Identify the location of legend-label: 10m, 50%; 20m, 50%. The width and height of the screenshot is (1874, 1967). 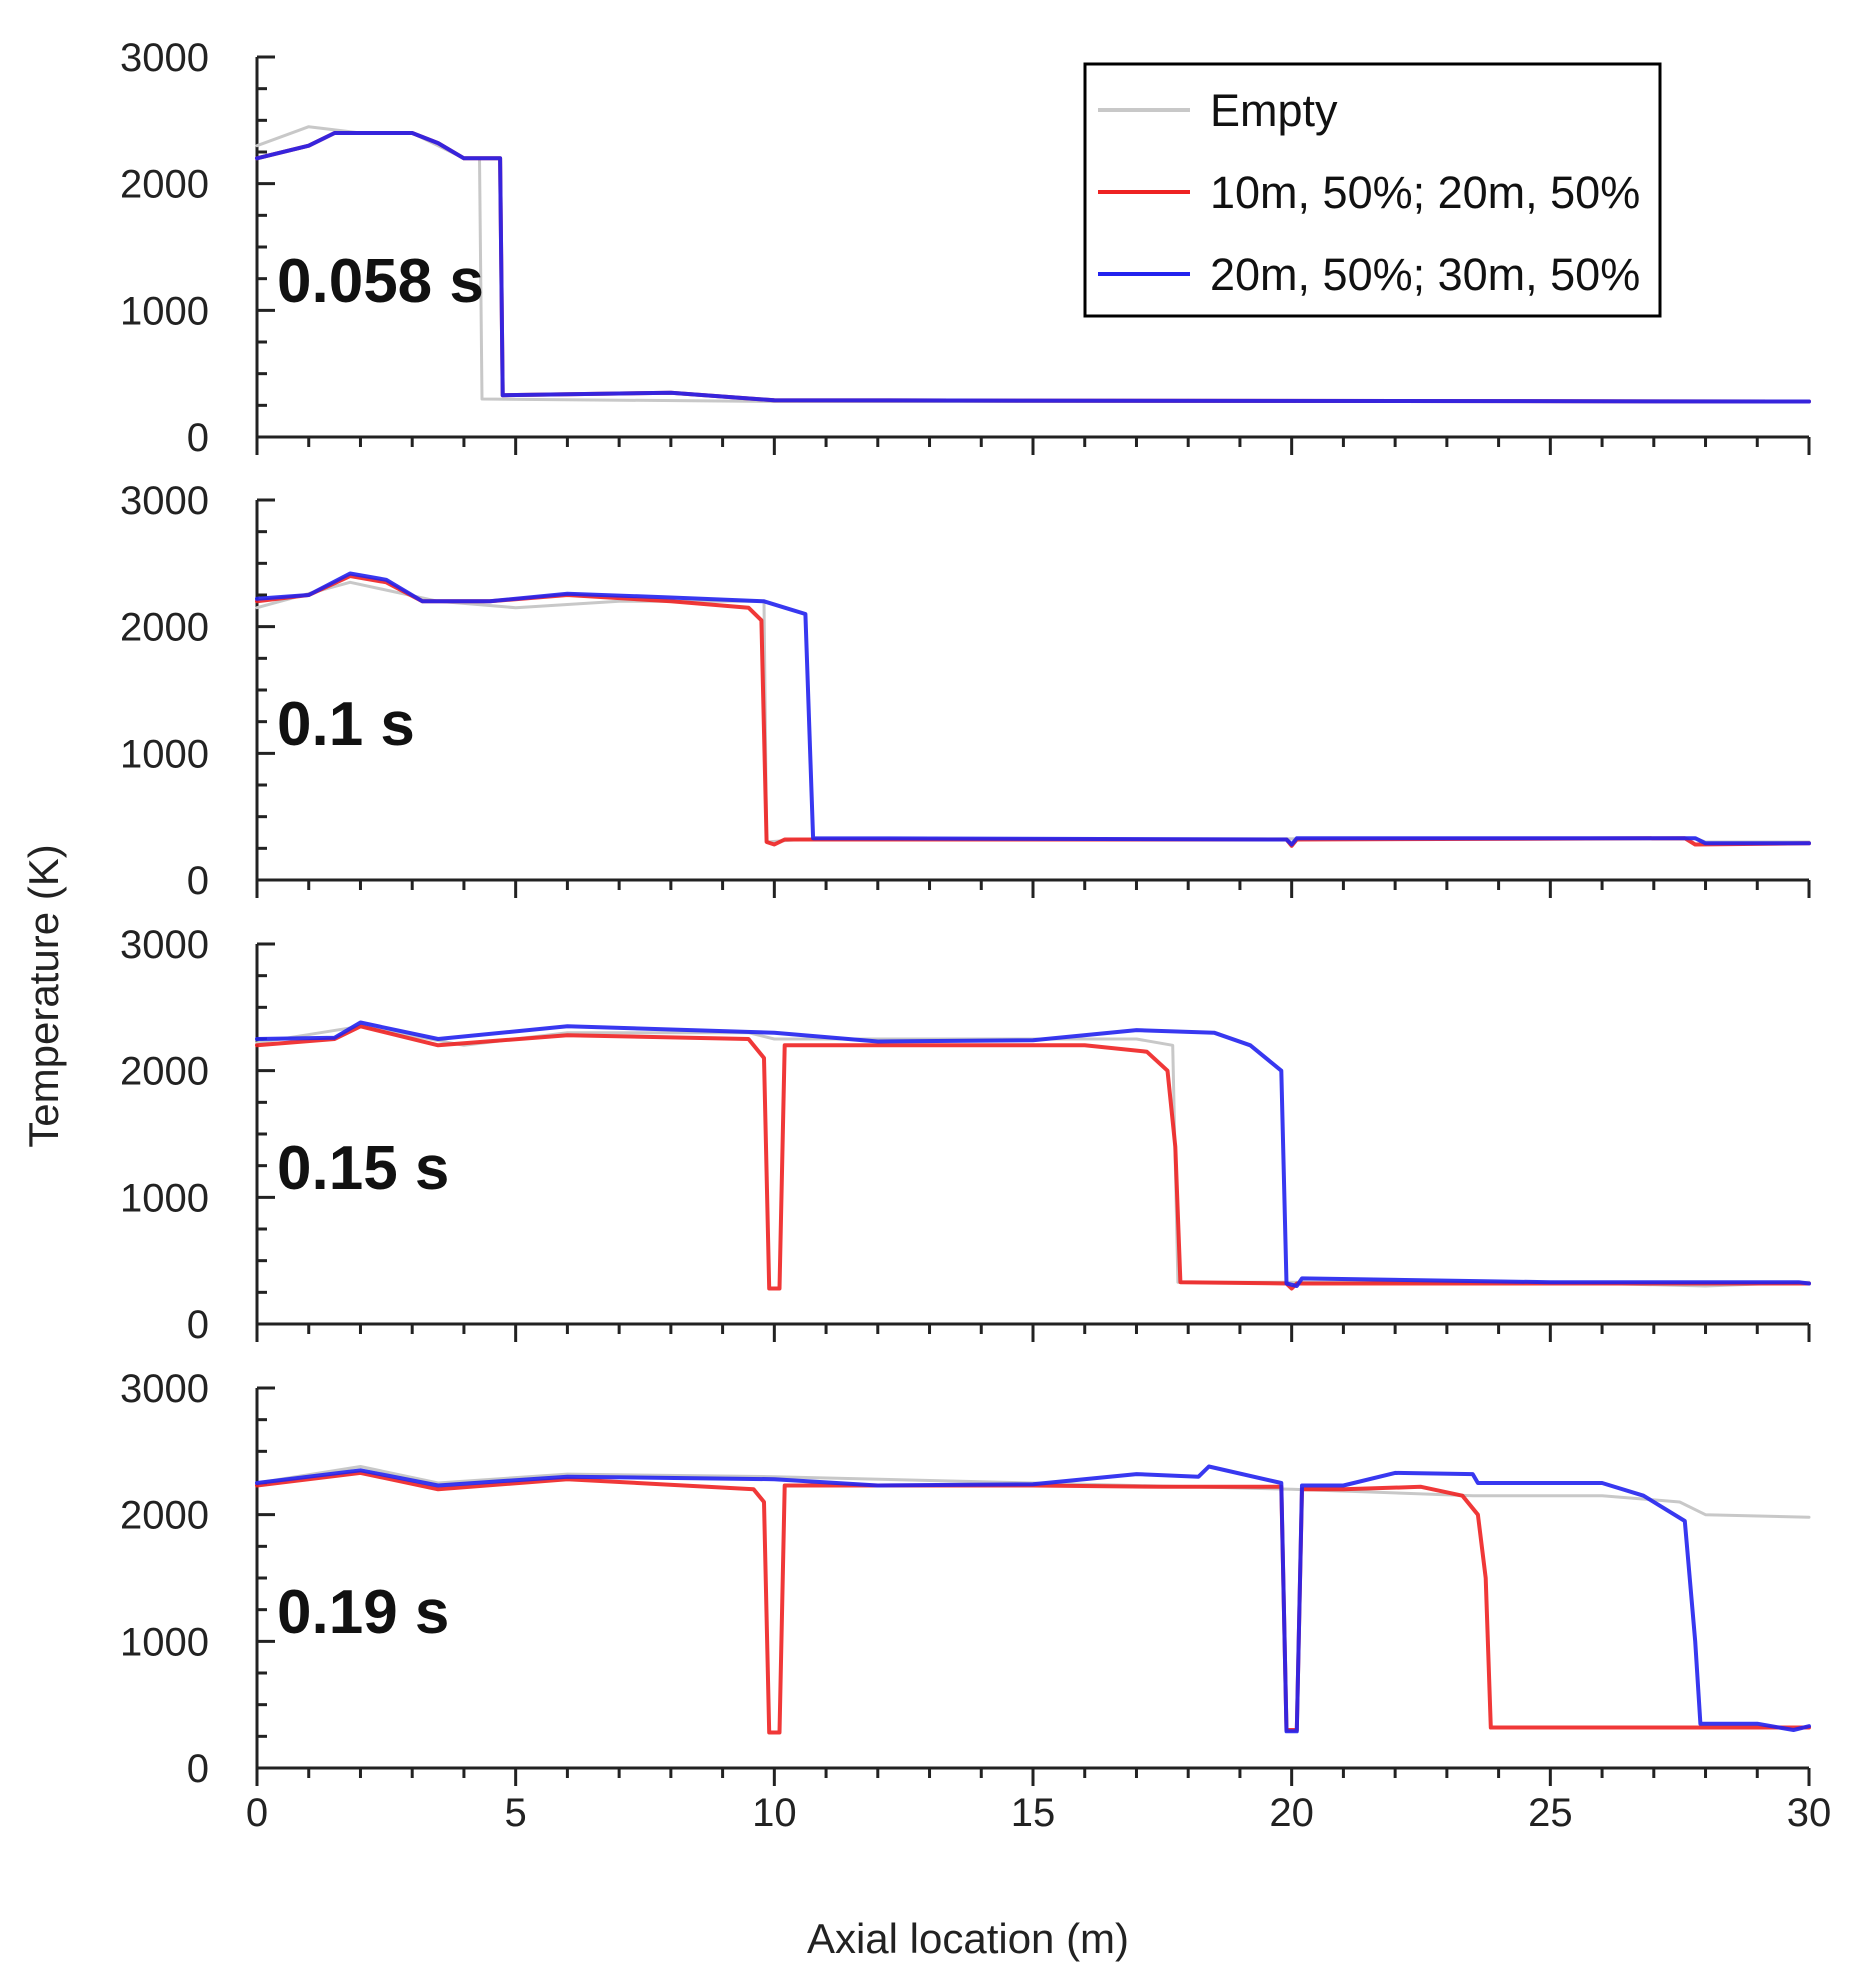
(1425, 192).